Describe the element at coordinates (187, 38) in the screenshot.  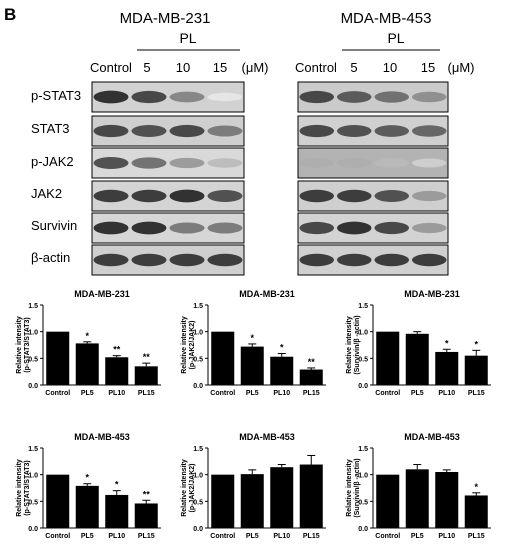
I see `treatment-label-231: PL` at that location.